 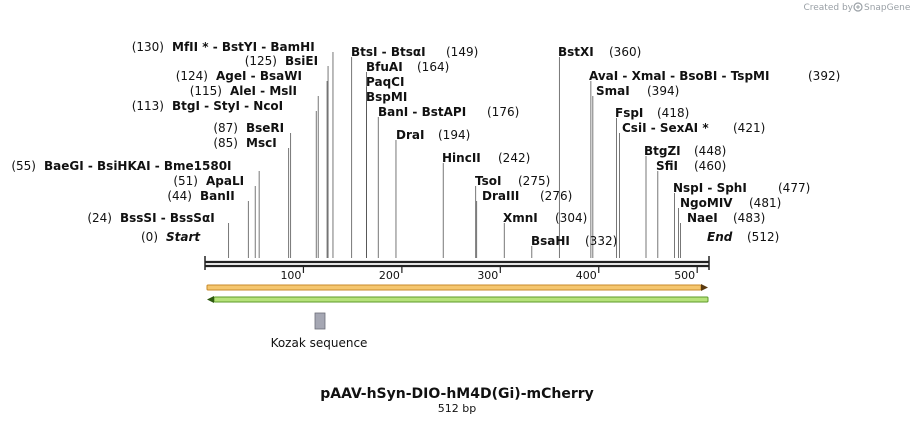 What do you see at coordinates (514, 158) in the screenshot?
I see `enzyme-position: (242)` at bounding box center [514, 158].